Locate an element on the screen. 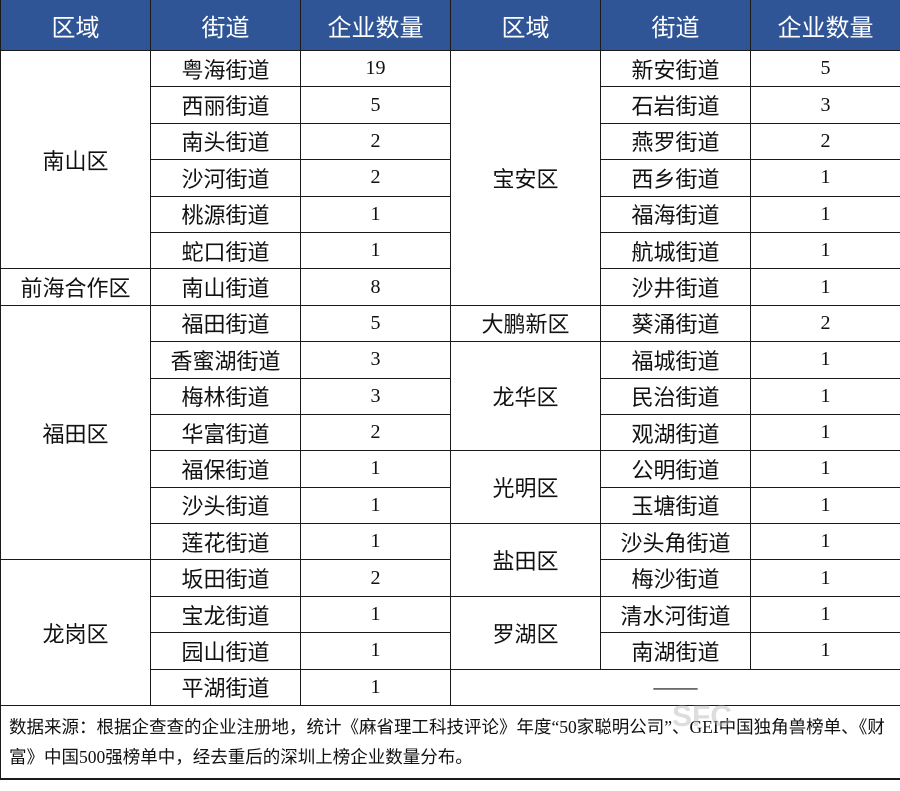 This screenshot has width=900, height=791. table-row: 前海合作区 南山街道 8 沙井街道 1 is located at coordinates (450, 287).